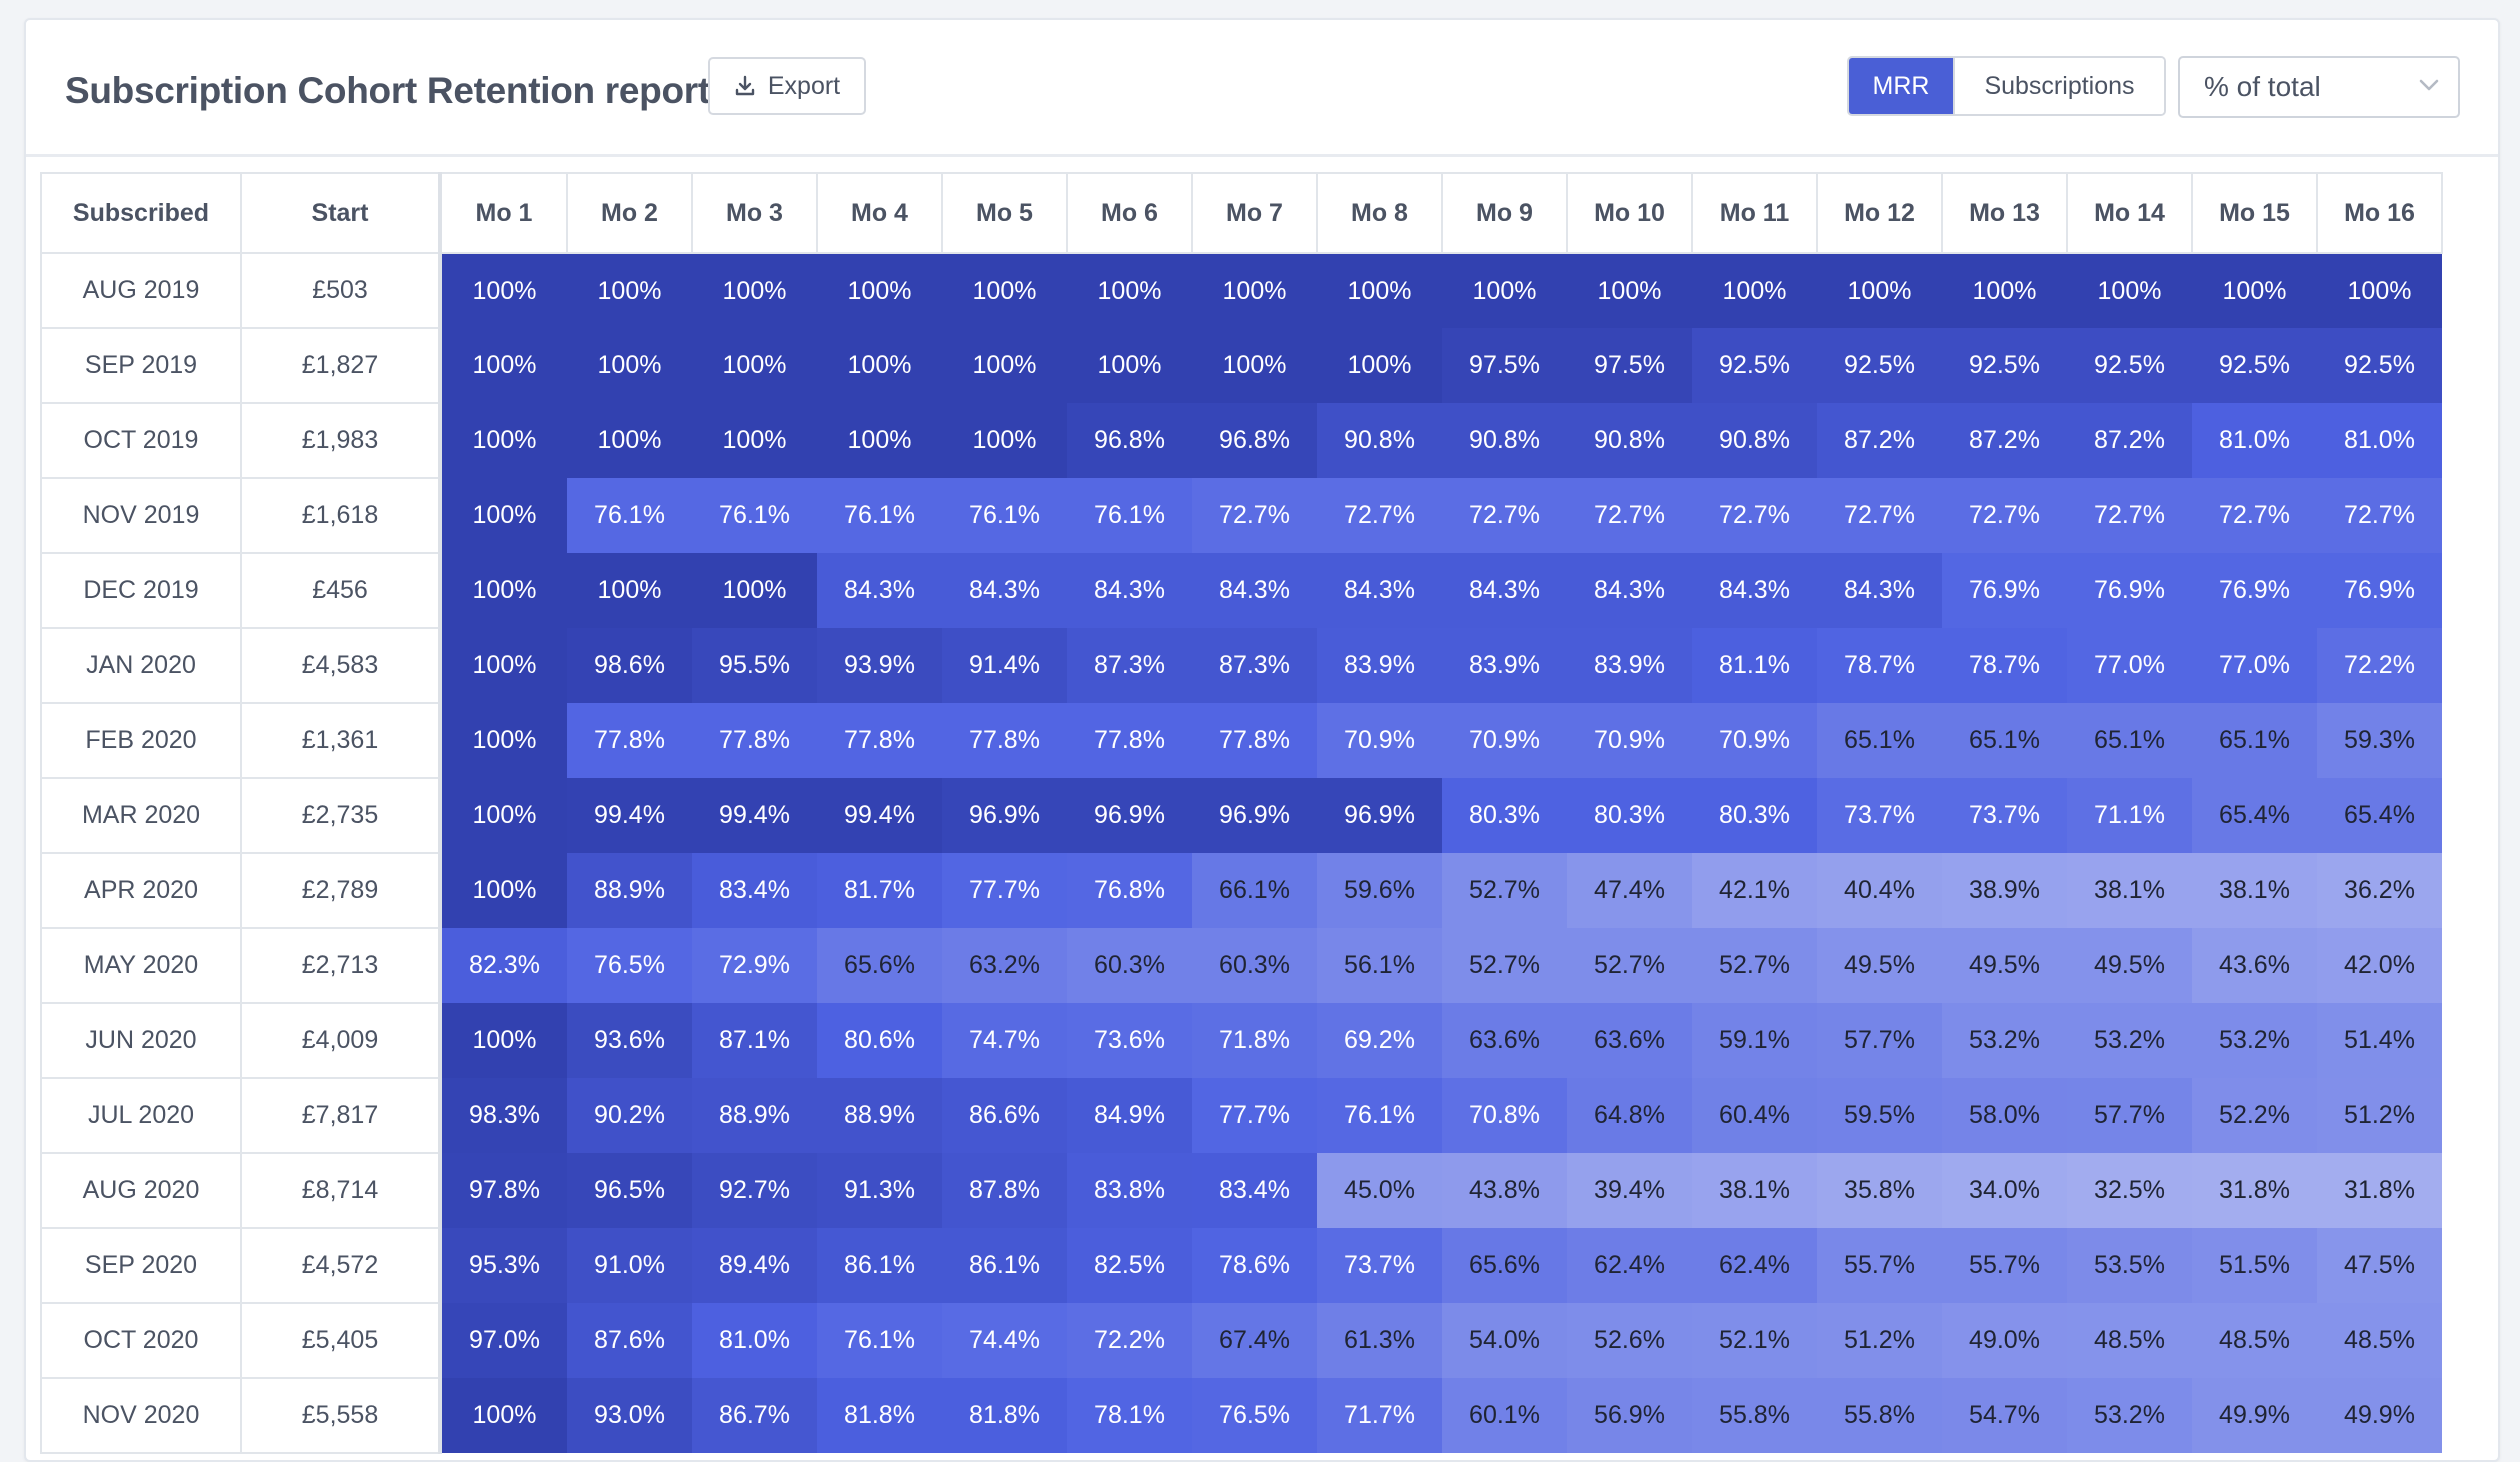  I want to click on retention-cell: 83.8%, so click(1129, 1190).